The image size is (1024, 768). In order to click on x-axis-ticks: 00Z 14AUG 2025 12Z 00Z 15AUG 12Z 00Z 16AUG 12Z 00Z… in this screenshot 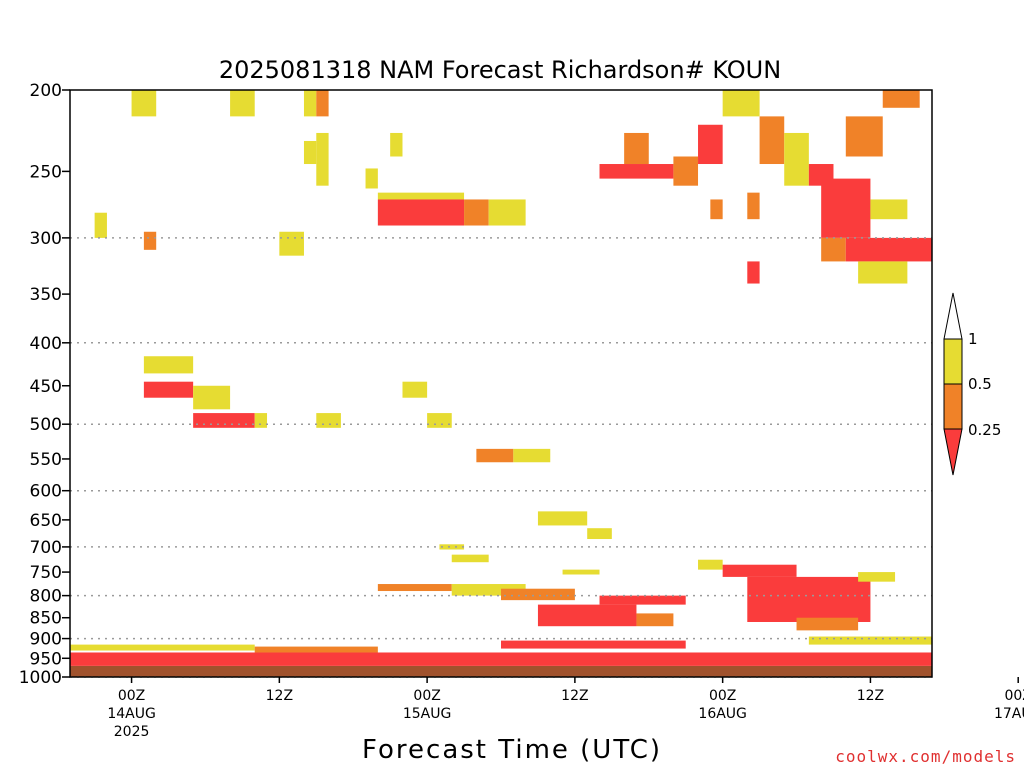, I will do `click(565, 708)`.